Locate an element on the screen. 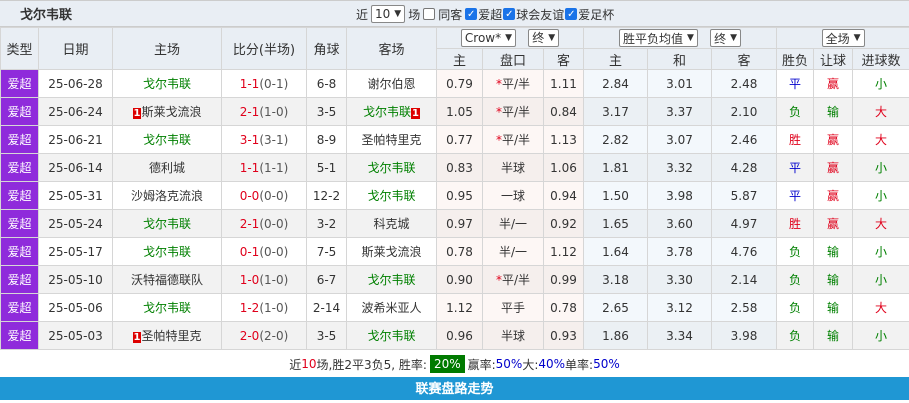  ah-line: 平手 is located at coordinates (513, 308).